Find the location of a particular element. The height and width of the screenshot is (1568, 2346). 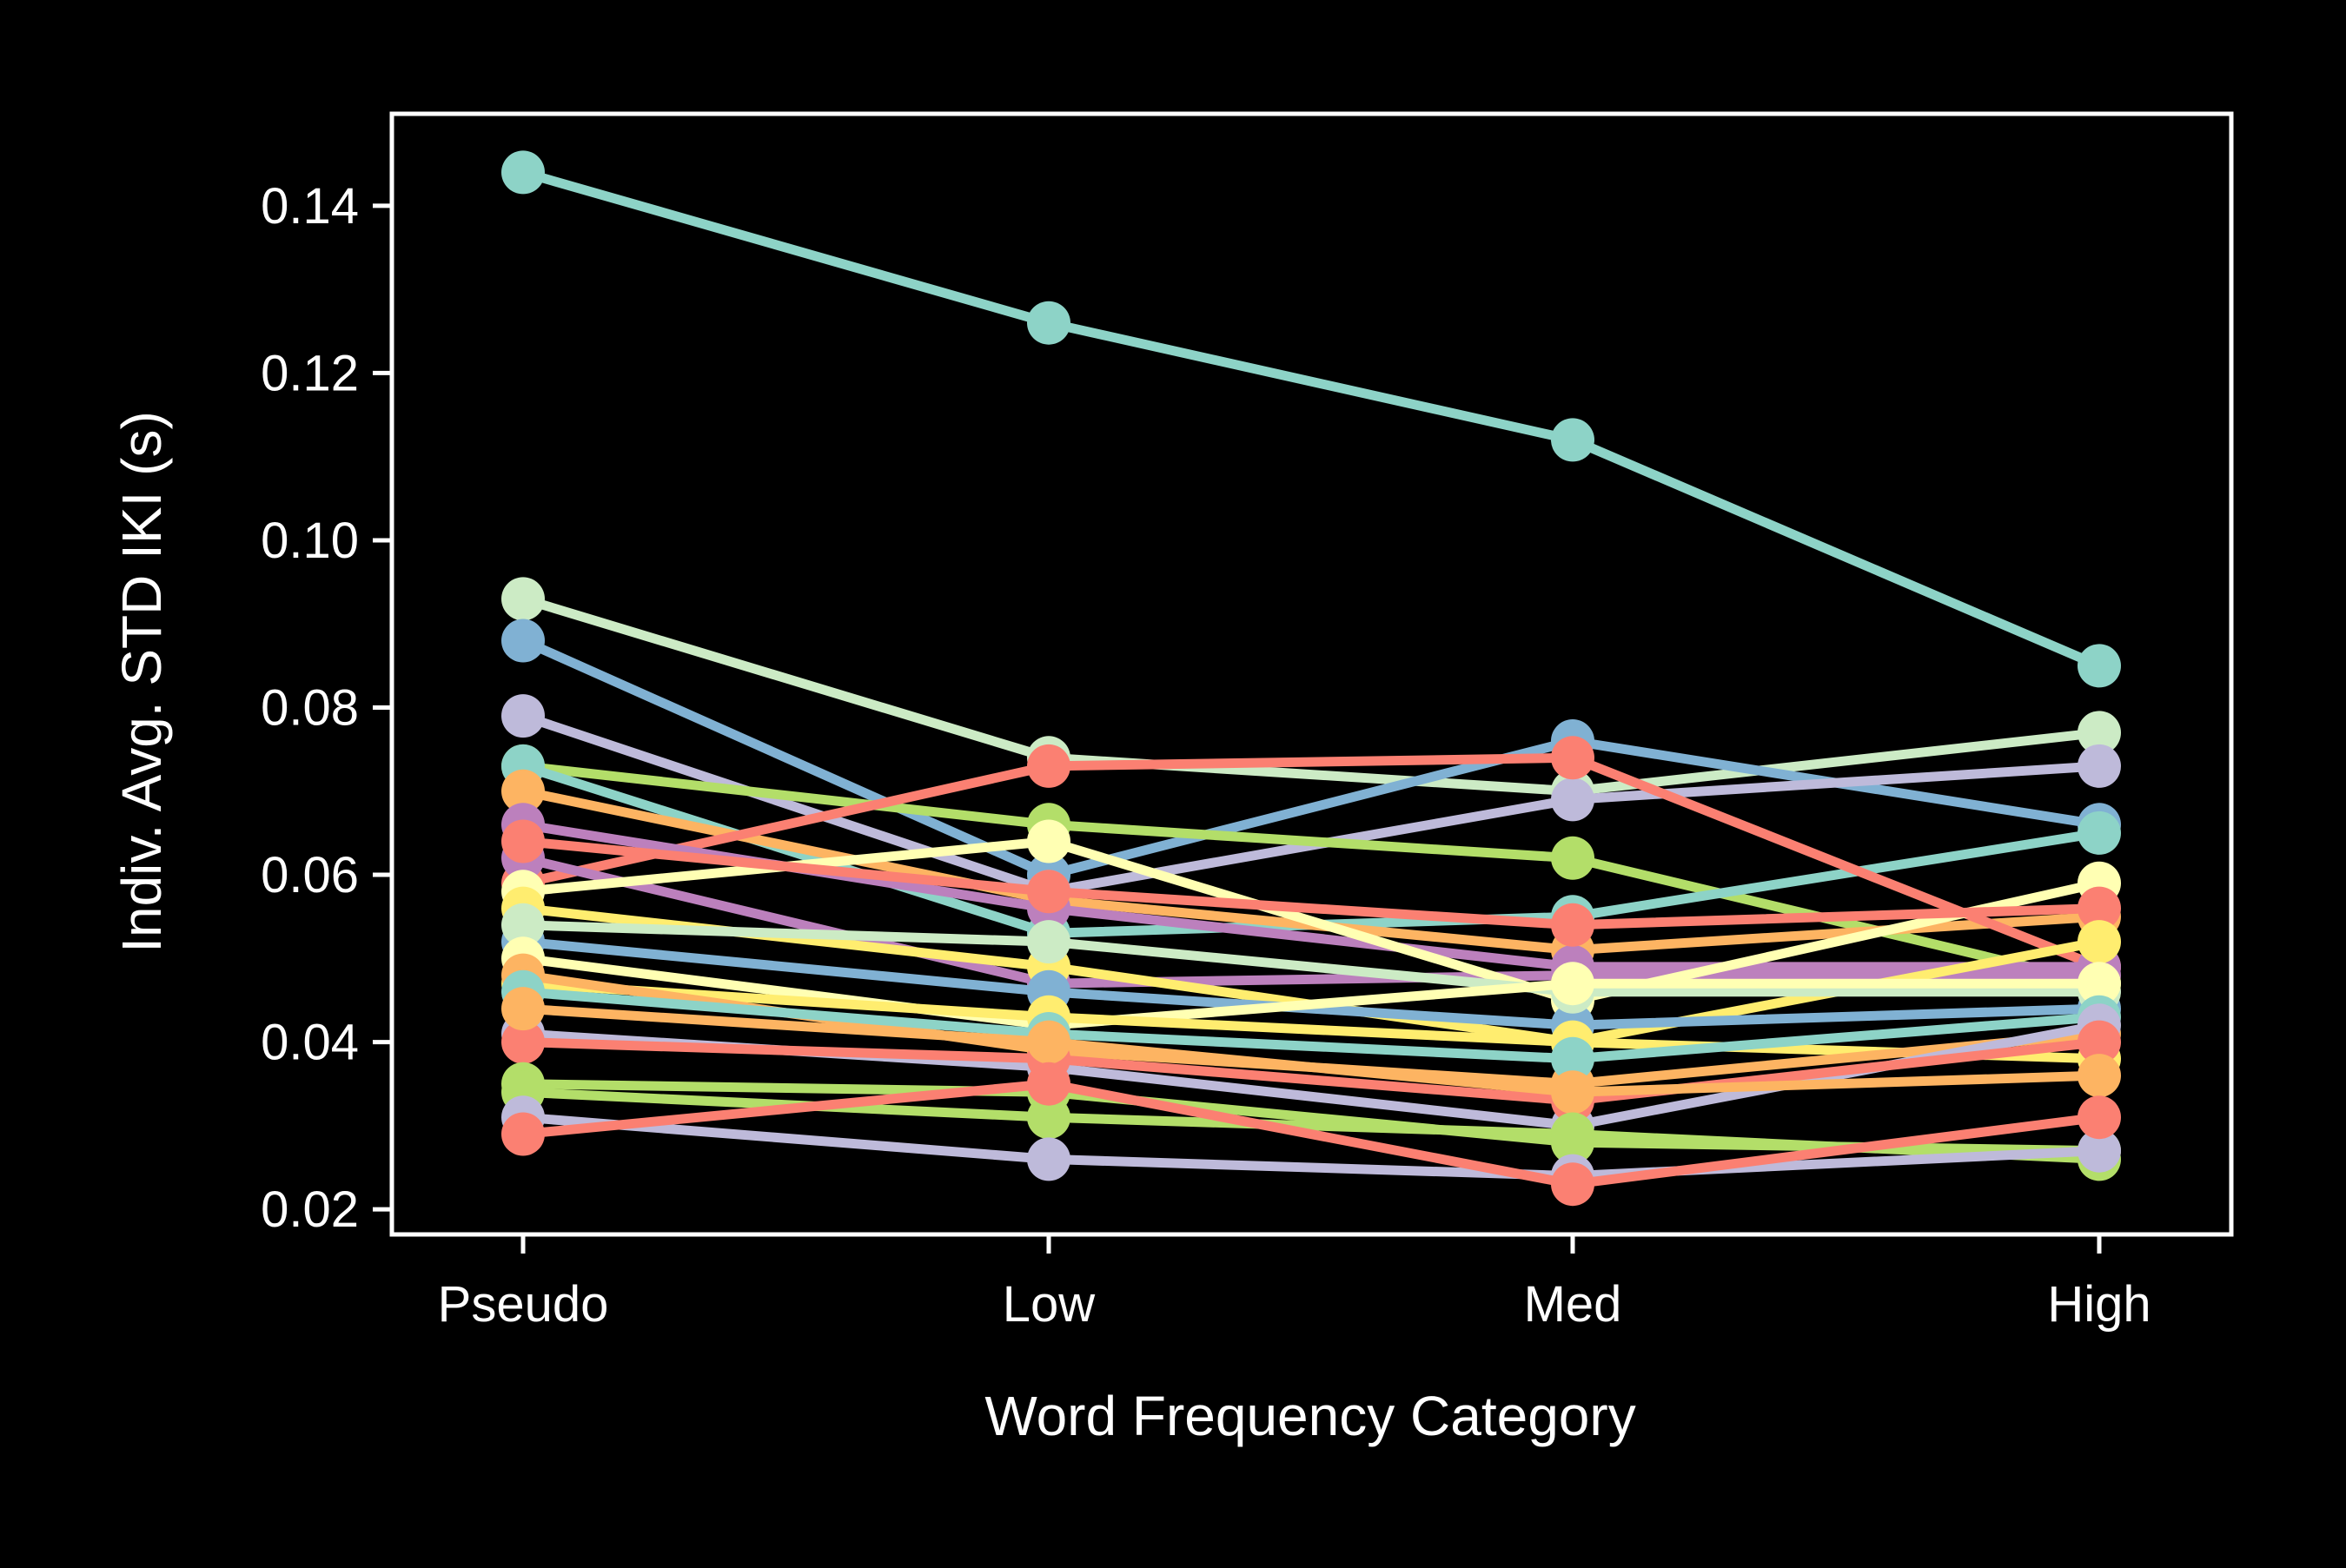

y-tick-label: 0.08 is located at coordinates (310, 708).